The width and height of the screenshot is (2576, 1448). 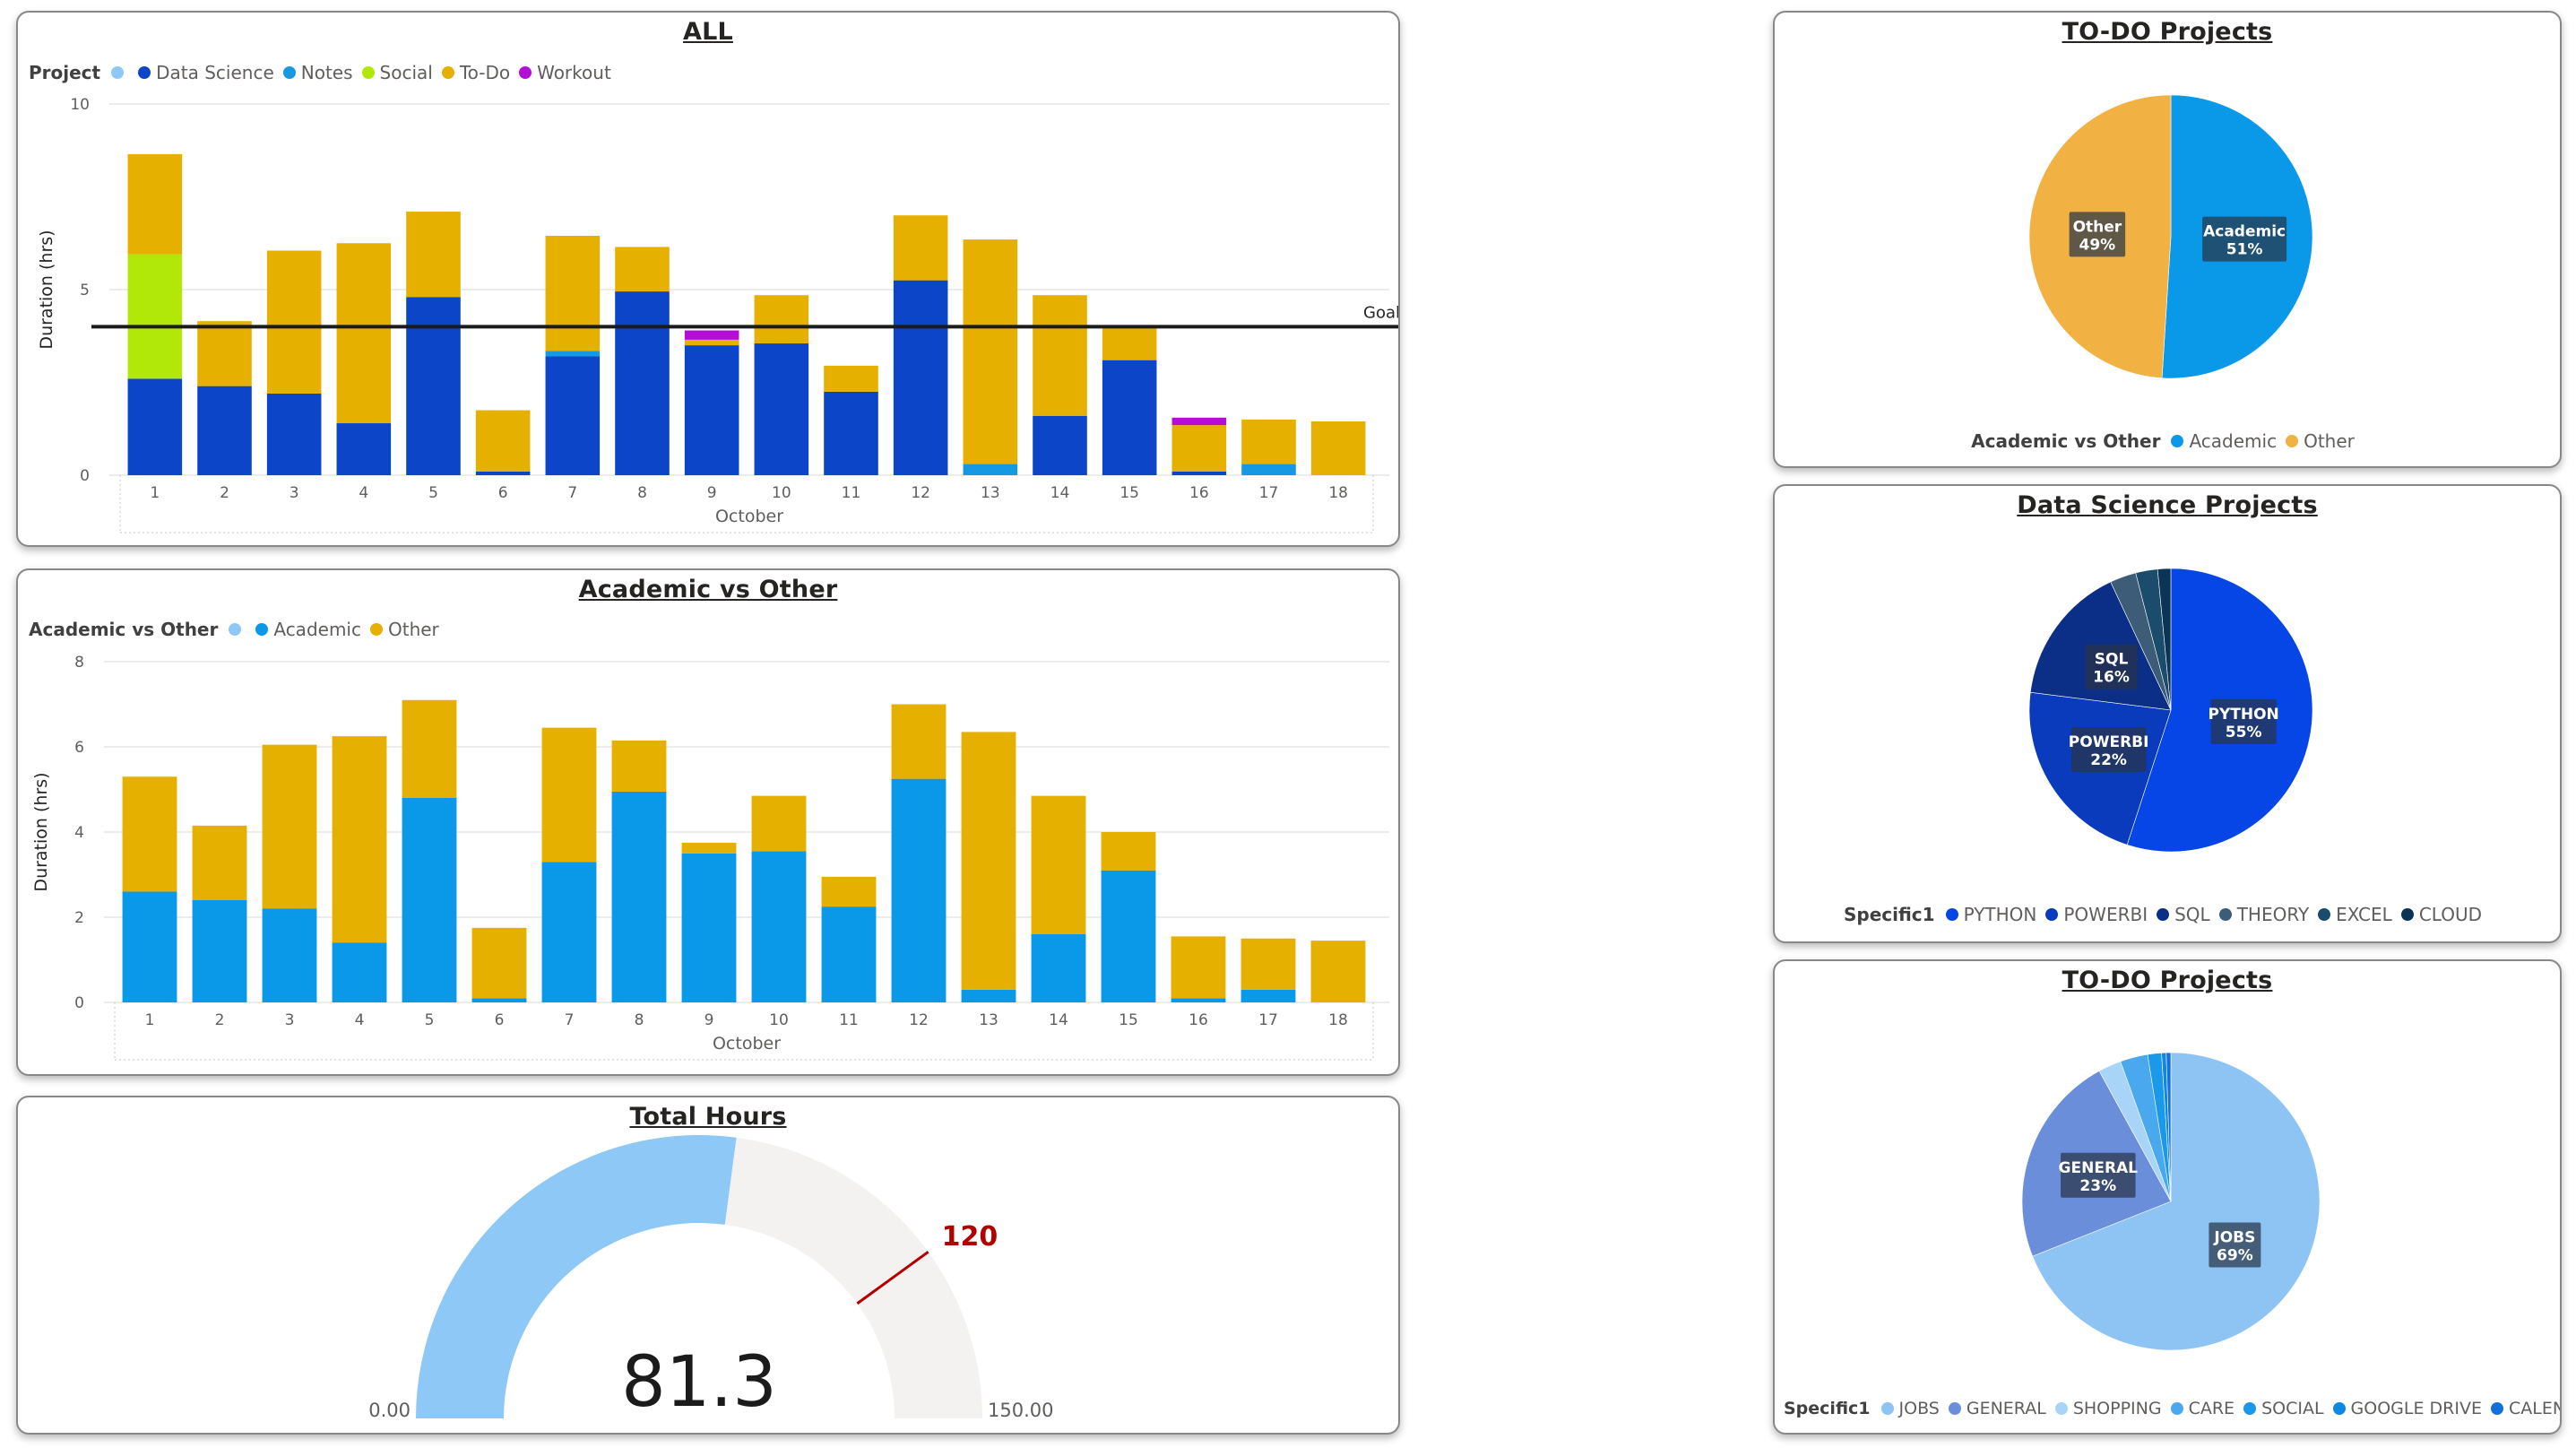 I want to click on chart-title: Total Hours, so click(x=708, y=1117).